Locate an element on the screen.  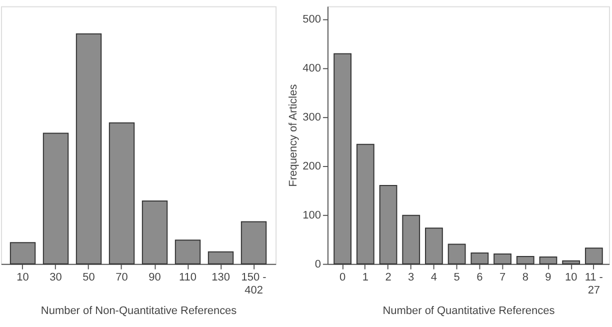
x-tick-label: 7 is located at coordinates (502, 277).